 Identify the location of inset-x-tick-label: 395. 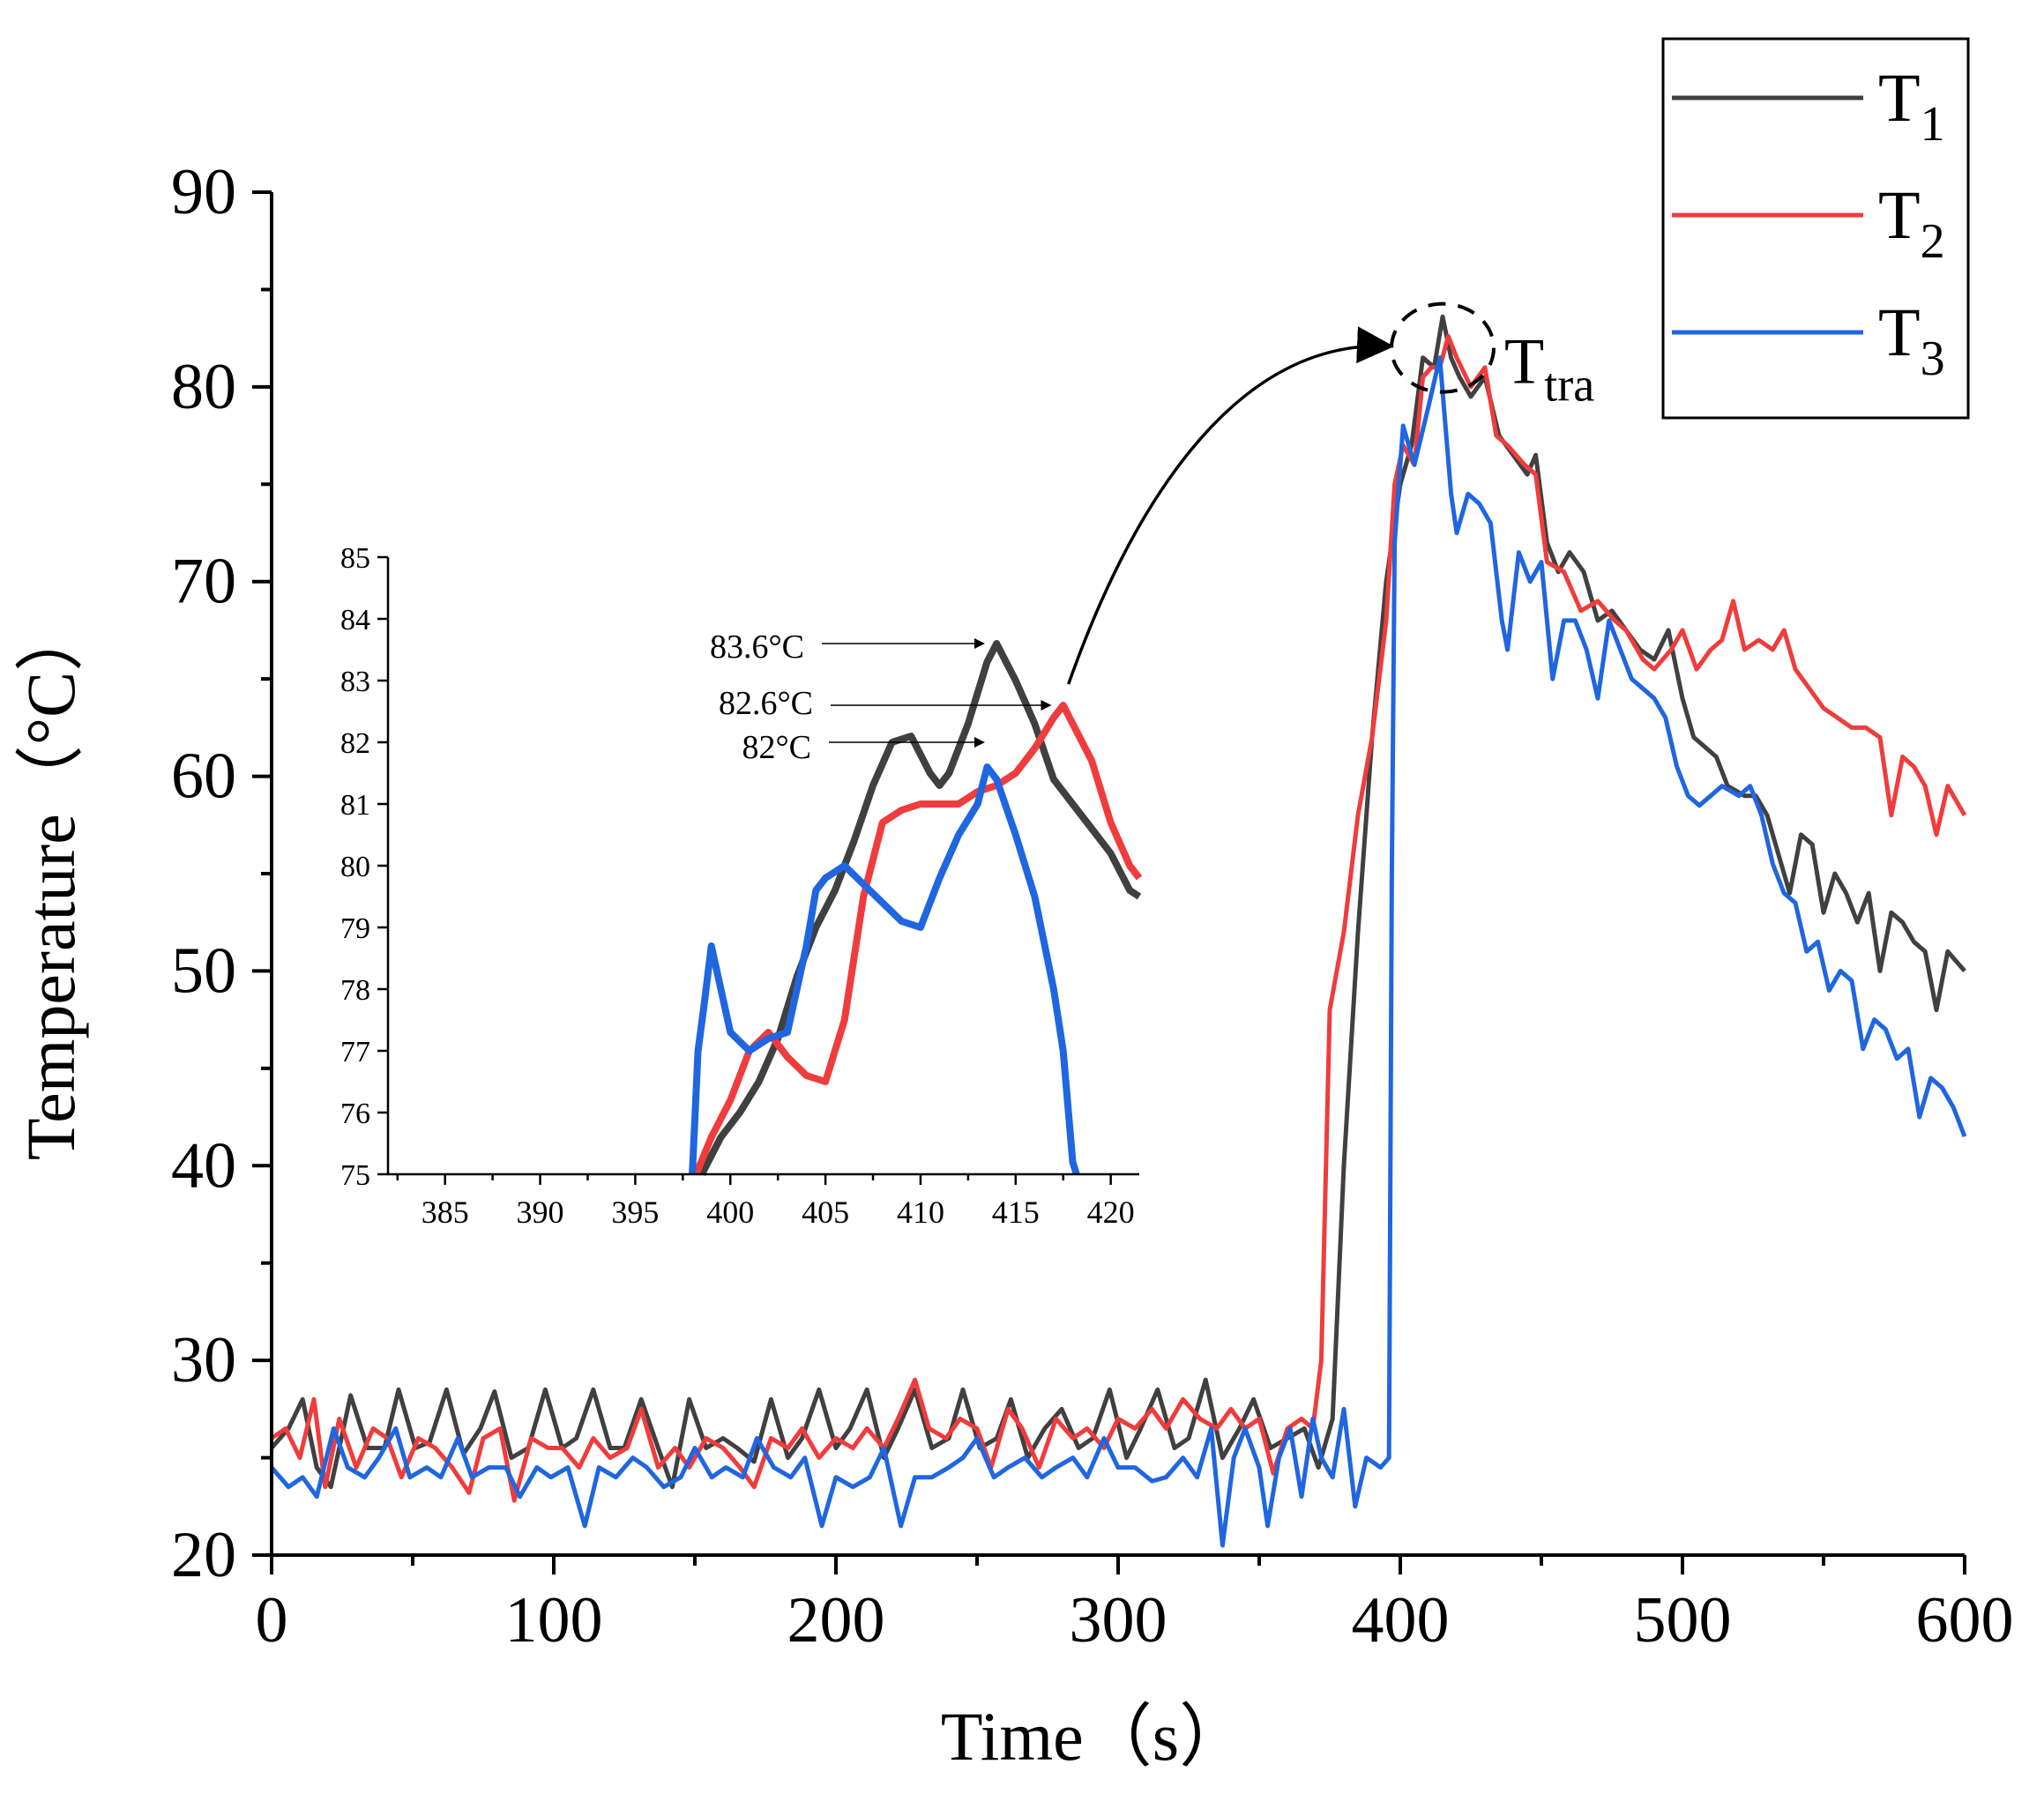
(635, 1212).